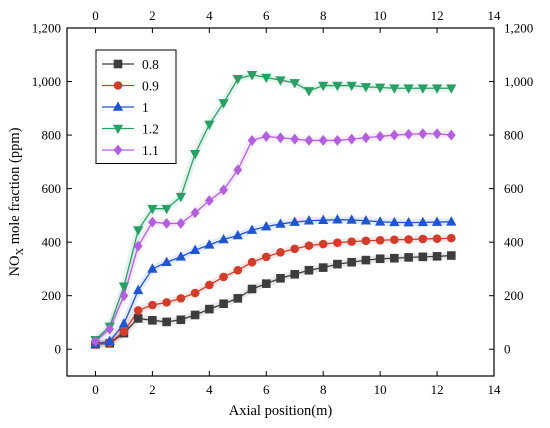 This screenshot has width=550, height=428. I want to click on legend-items: 0.8 0.9 1 1.2 1.1, so click(130, 107).